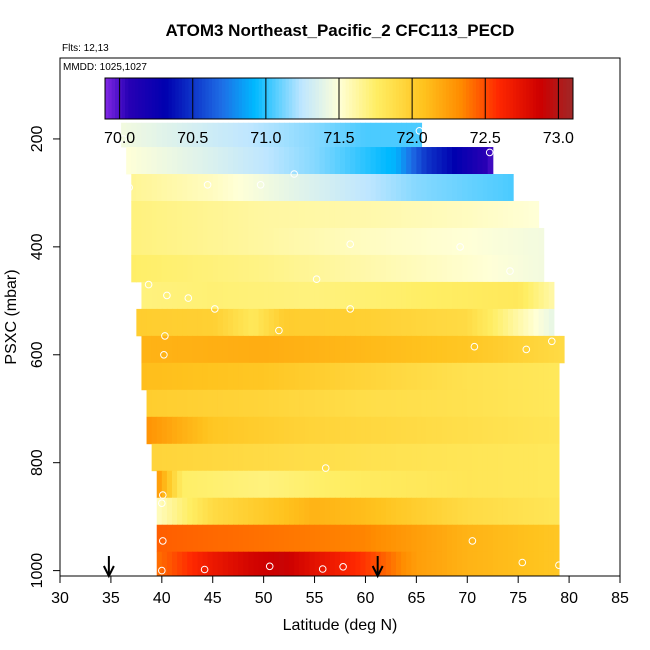 The image size is (650, 650). What do you see at coordinates (315, 598) in the screenshot?
I see `x-tick-label: 55` at bounding box center [315, 598].